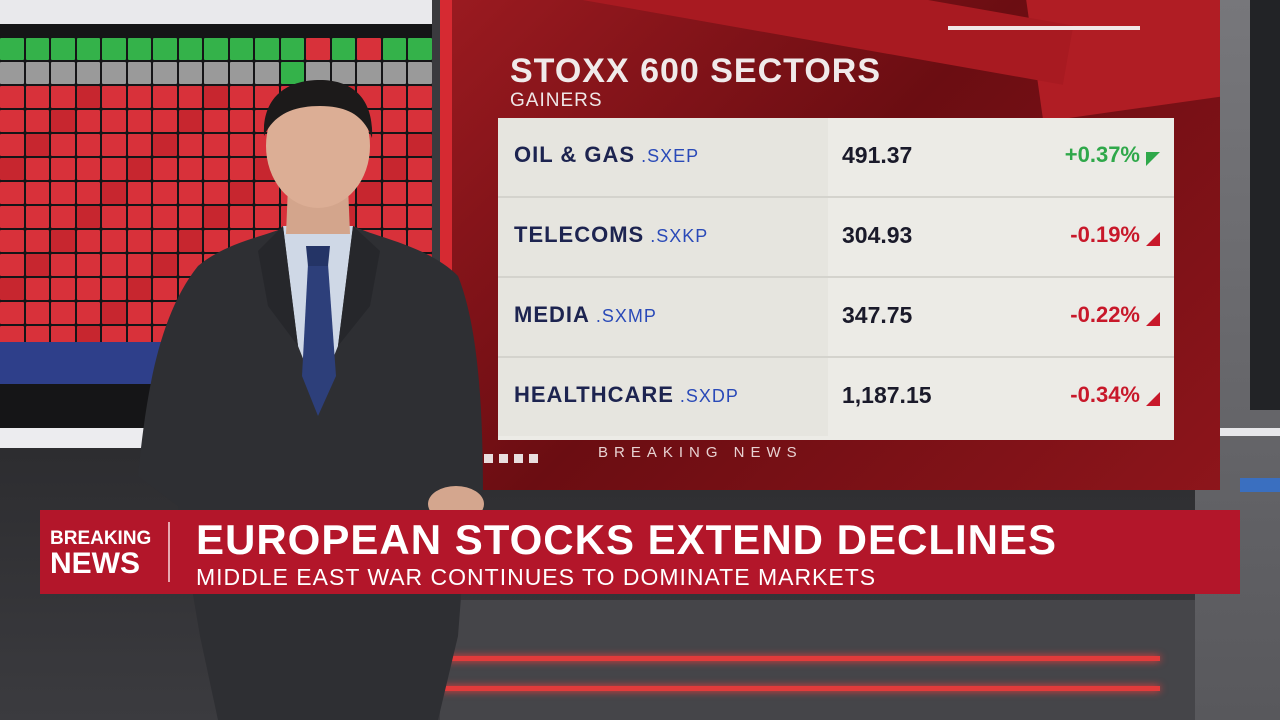 The image size is (1280, 720). I want to click on studio-wall-stripe, so click(1240, 432).